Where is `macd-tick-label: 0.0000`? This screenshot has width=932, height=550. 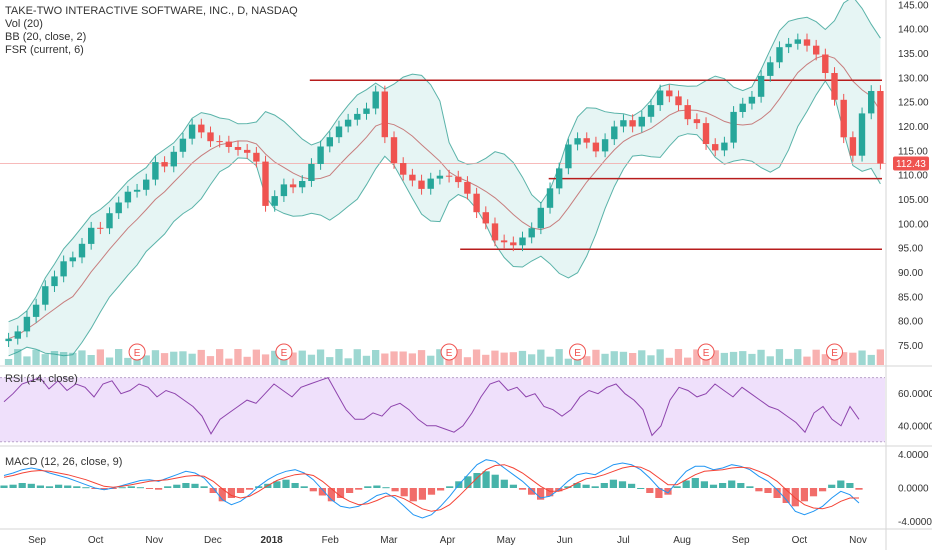
macd-tick-label: 0.0000 is located at coordinates (913, 489).